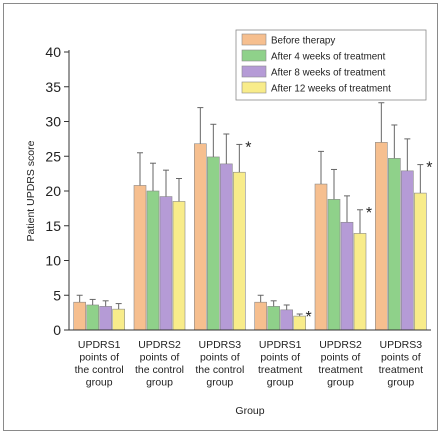 This screenshot has width=443, height=436. I want to click on legend-label: Before therapy, so click(303, 41).